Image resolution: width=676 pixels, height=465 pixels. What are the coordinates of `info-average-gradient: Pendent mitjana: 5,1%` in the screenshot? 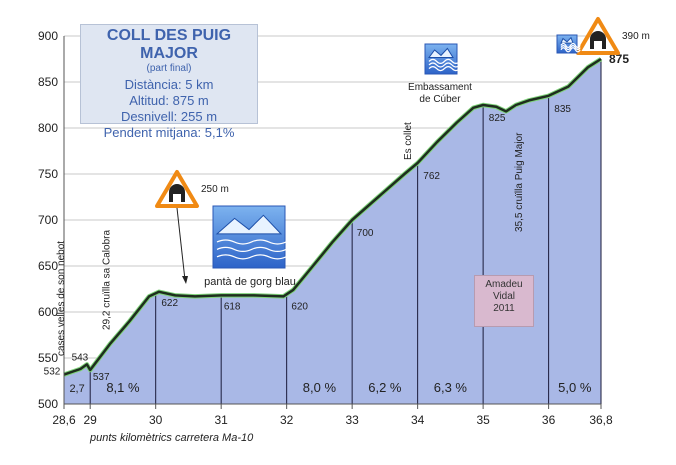 It's located at (169, 132).